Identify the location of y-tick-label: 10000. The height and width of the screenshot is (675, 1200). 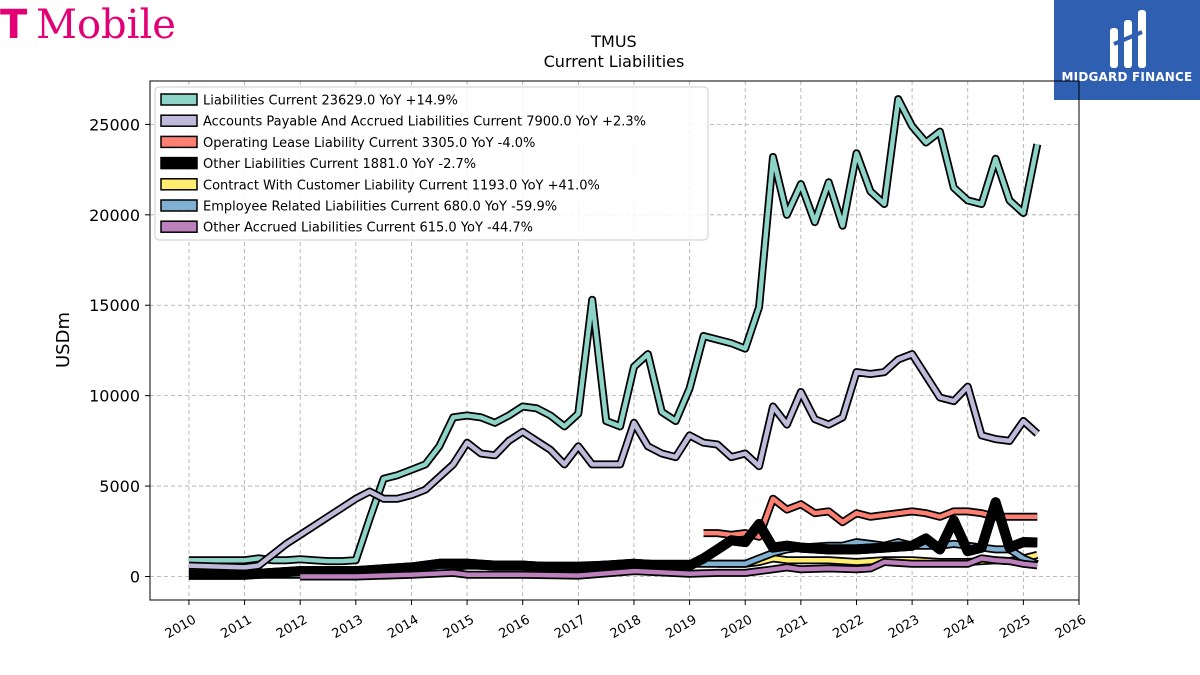
(114, 396).